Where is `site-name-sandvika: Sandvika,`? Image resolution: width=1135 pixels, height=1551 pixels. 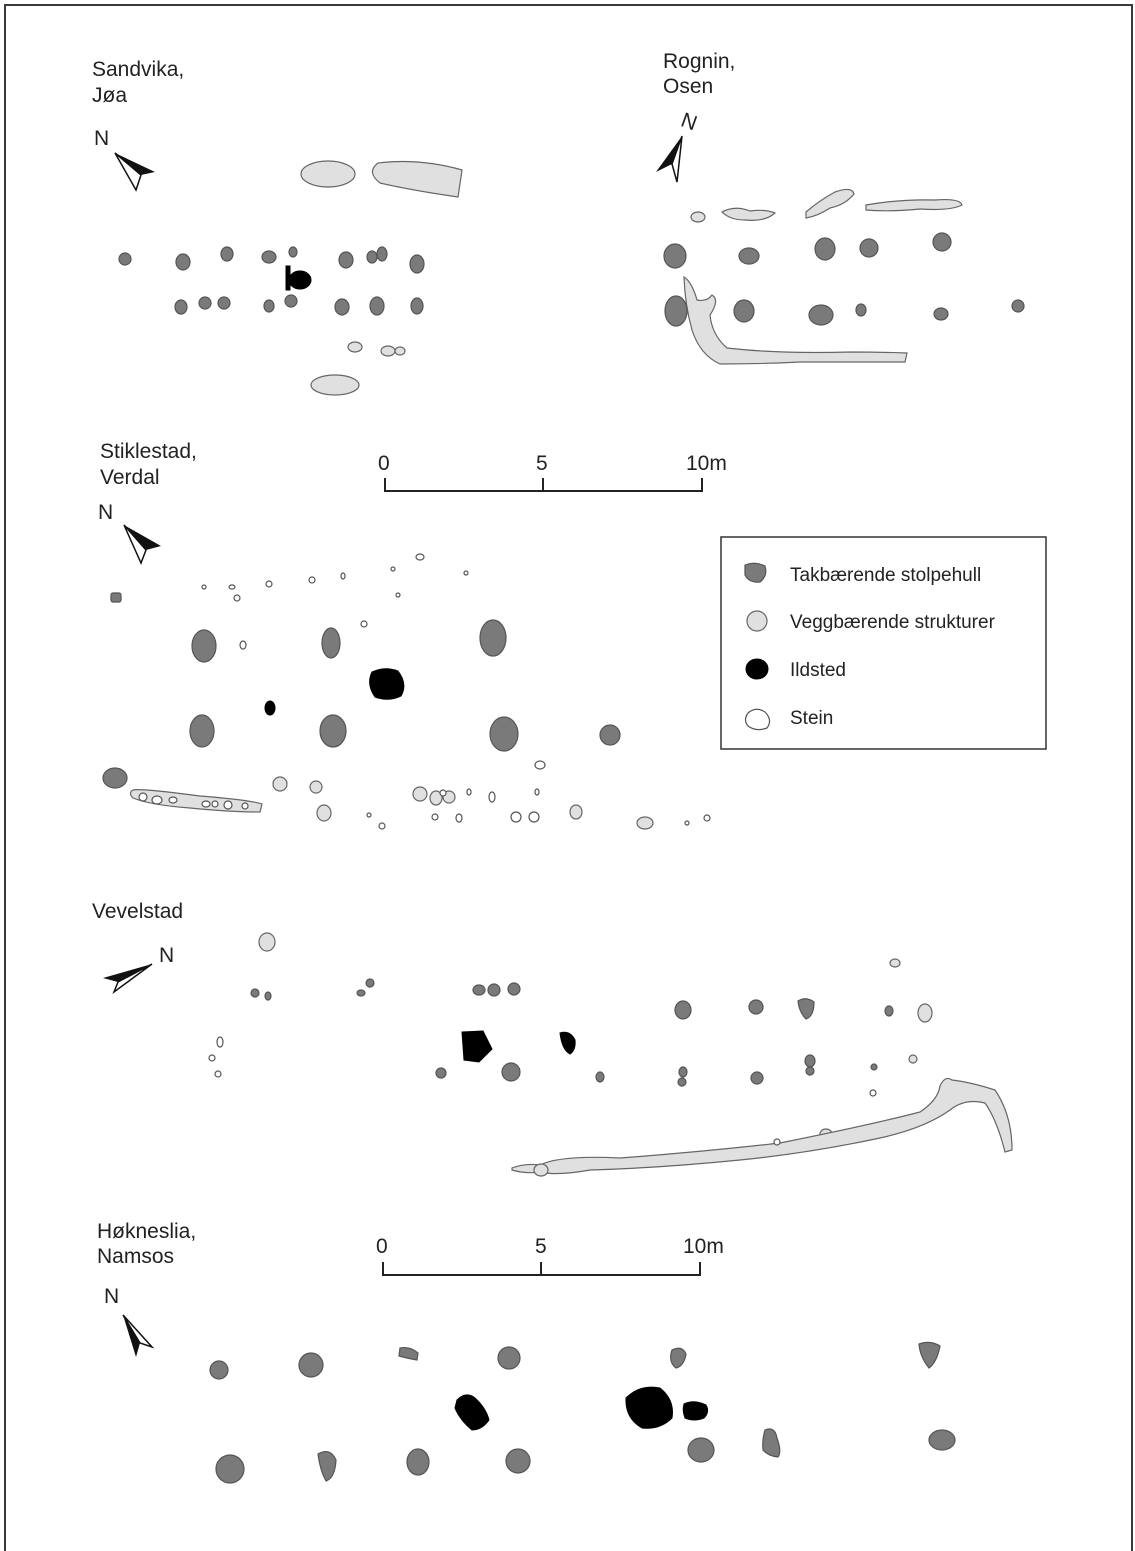
site-name-sandvika: Sandvika, is located at coordinates (138, 69).